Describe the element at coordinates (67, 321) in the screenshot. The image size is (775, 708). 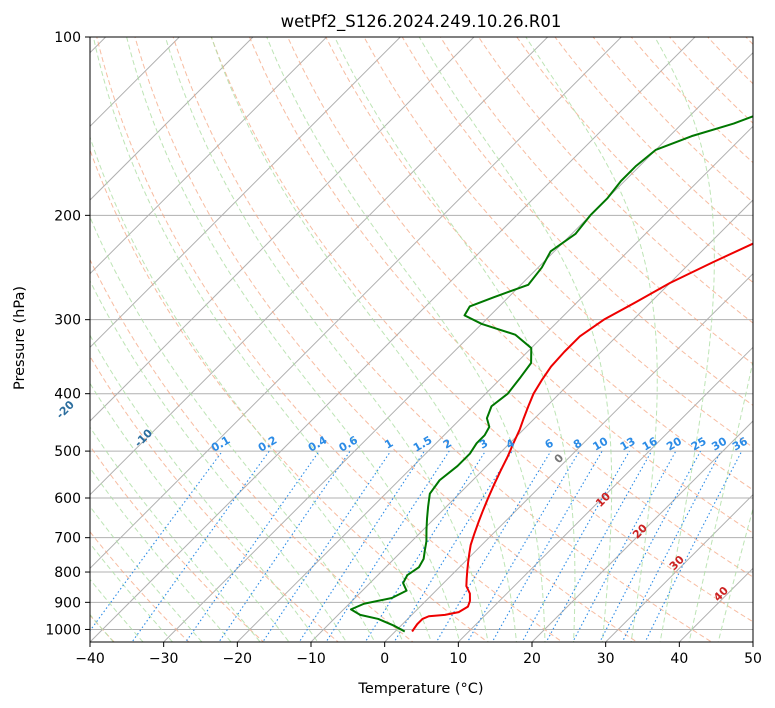
I see `y-tick-label: 300` at that location.